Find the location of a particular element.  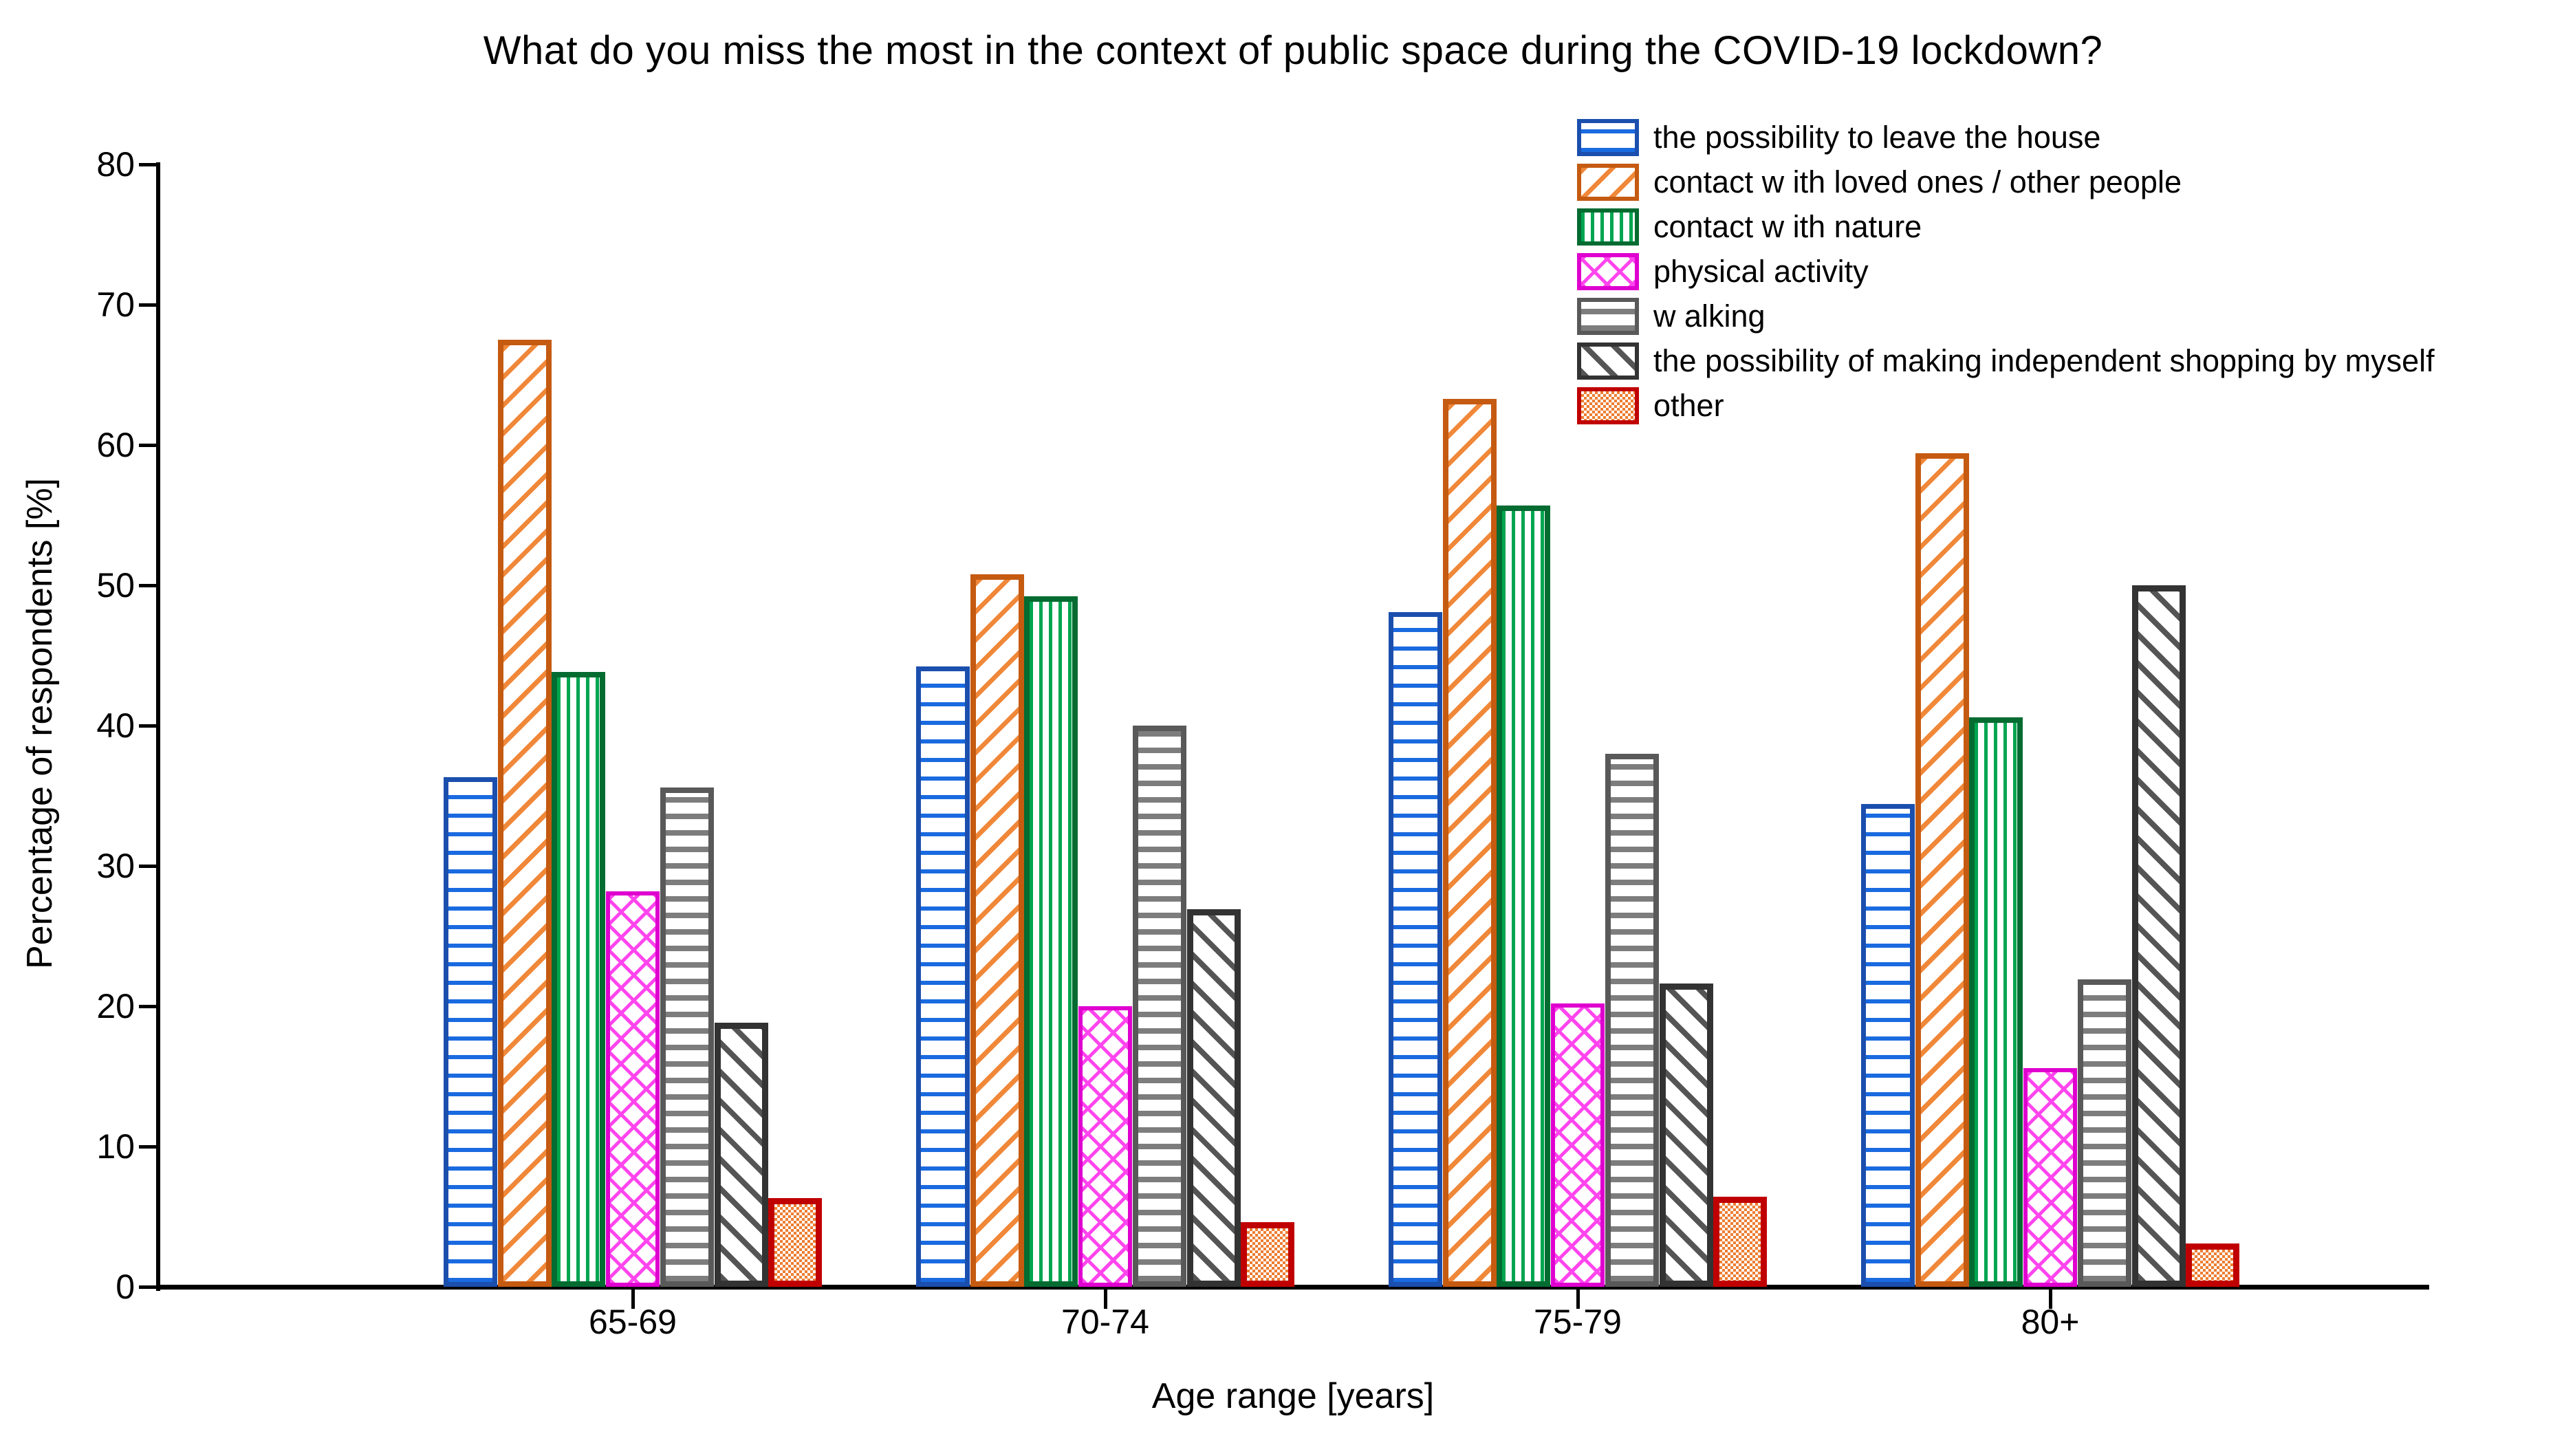

x-tick-label-65-69: 65-69 is located at coordinates (633, 1322).